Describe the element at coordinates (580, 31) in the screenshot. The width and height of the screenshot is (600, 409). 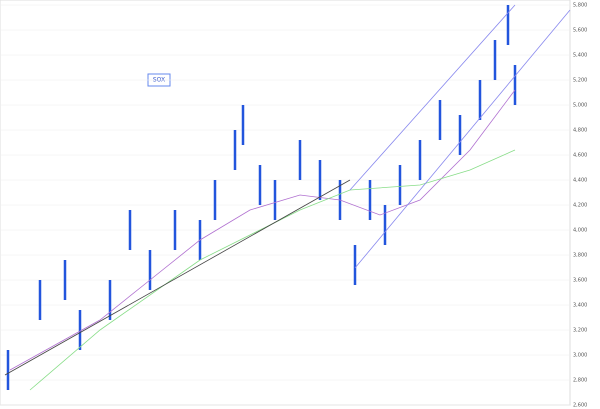
I see `y-tick-label: 5,600` at that location.